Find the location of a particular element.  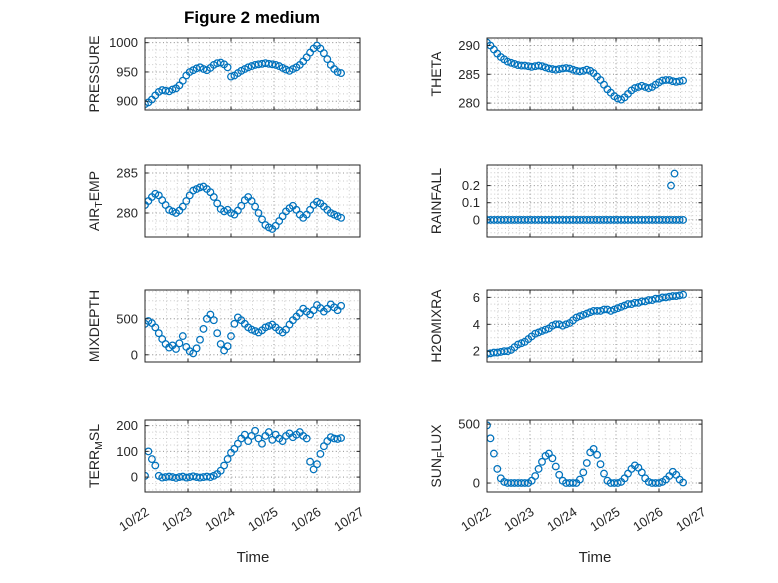

subplot-theta: 280 285 290 THETA is located at coordinates (565, 74).